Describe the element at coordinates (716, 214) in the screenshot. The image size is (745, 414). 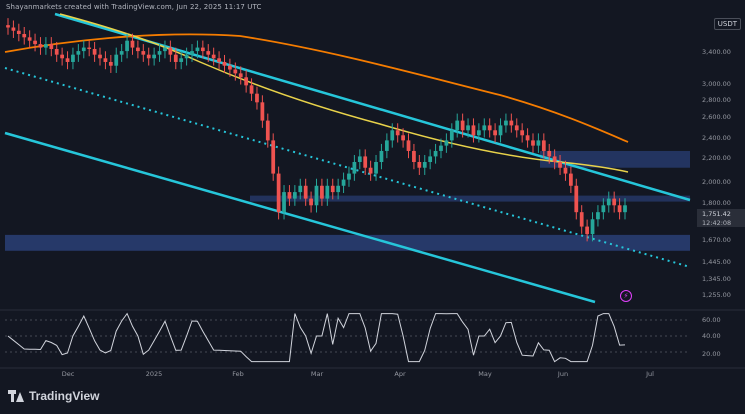
I see `last-price-label: 1,751.42` at that location.